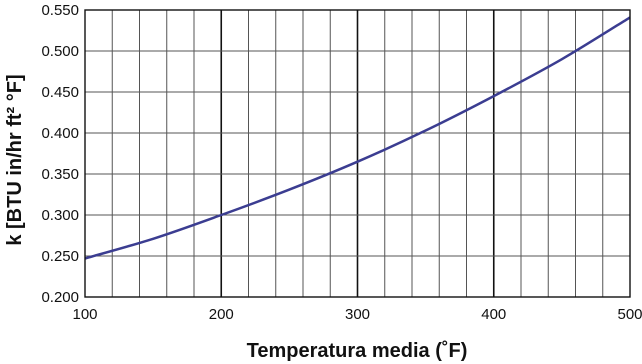 The image size is (642, 364). I want to click on y-tick-label: 0.550, so click(60, 10).